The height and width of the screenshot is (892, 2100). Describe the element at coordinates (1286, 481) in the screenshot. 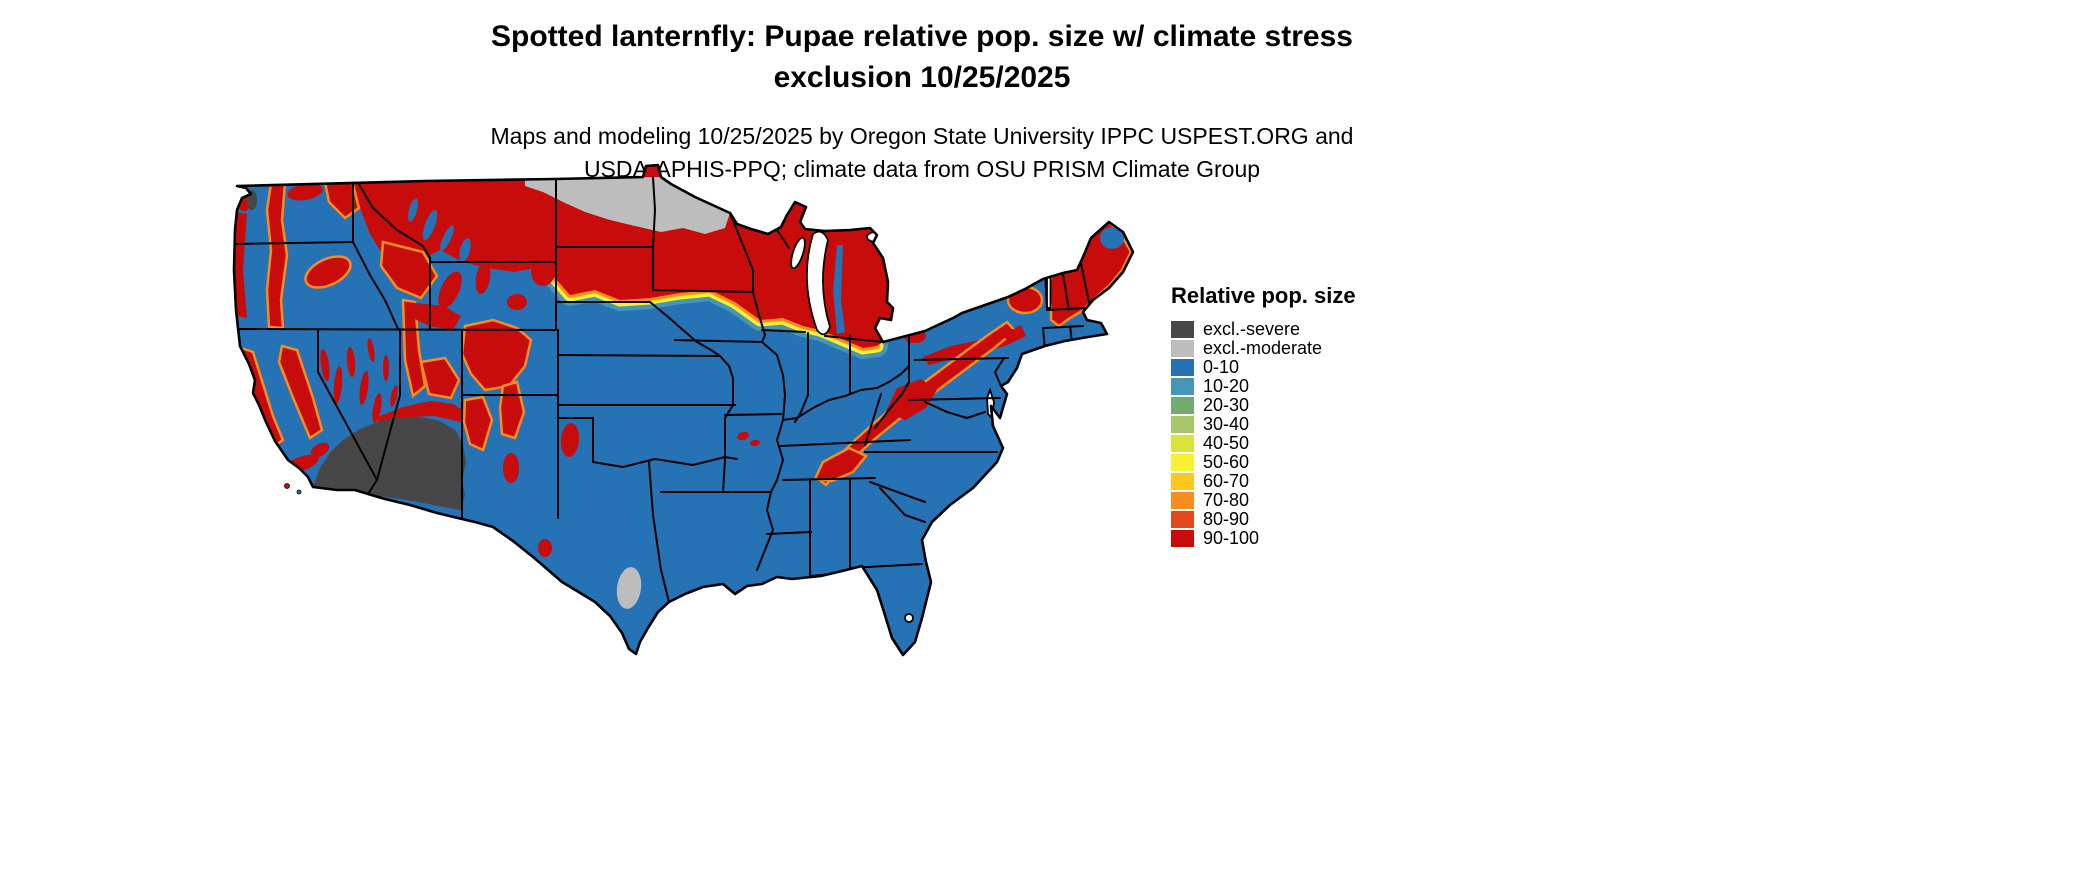

I see `legend-row: 60-70` at that location.